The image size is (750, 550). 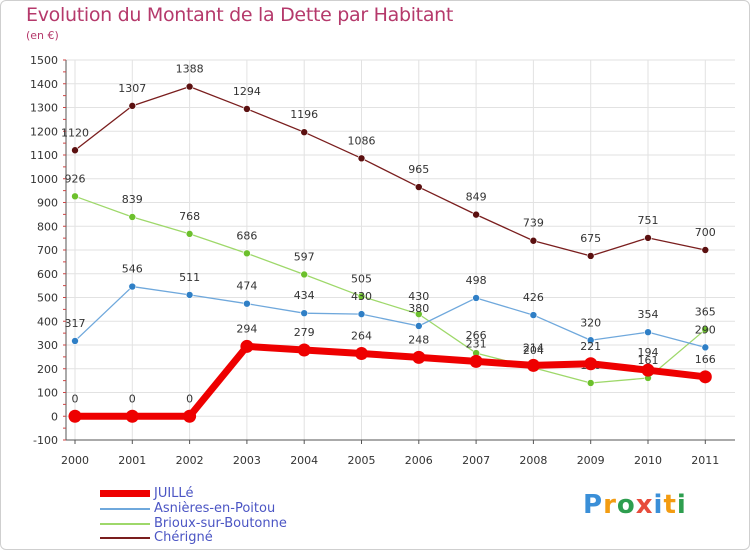 I want to click on data-label-brioux-sur-boutonne: 204, so click(x=533, y=350).